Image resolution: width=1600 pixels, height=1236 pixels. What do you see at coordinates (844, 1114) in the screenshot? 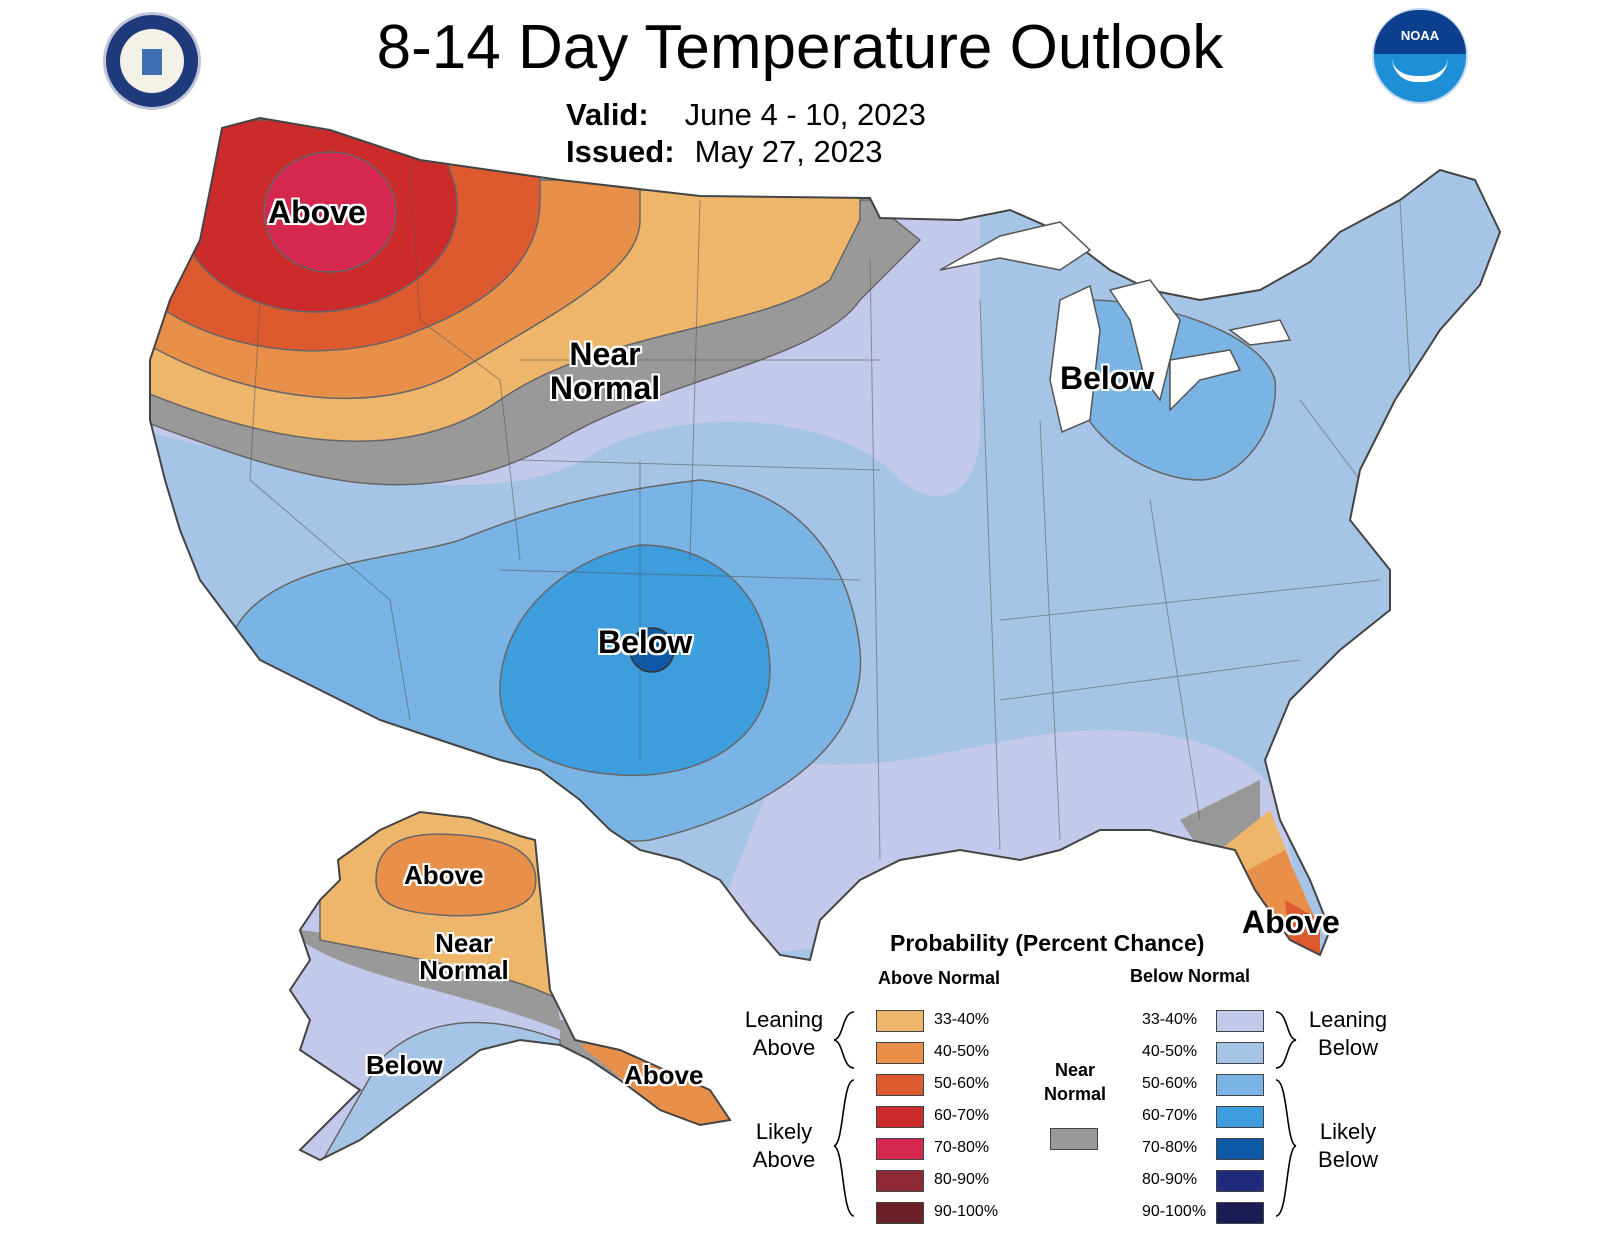
I see `legend-braces-left` at bounding box center [844, 1114].